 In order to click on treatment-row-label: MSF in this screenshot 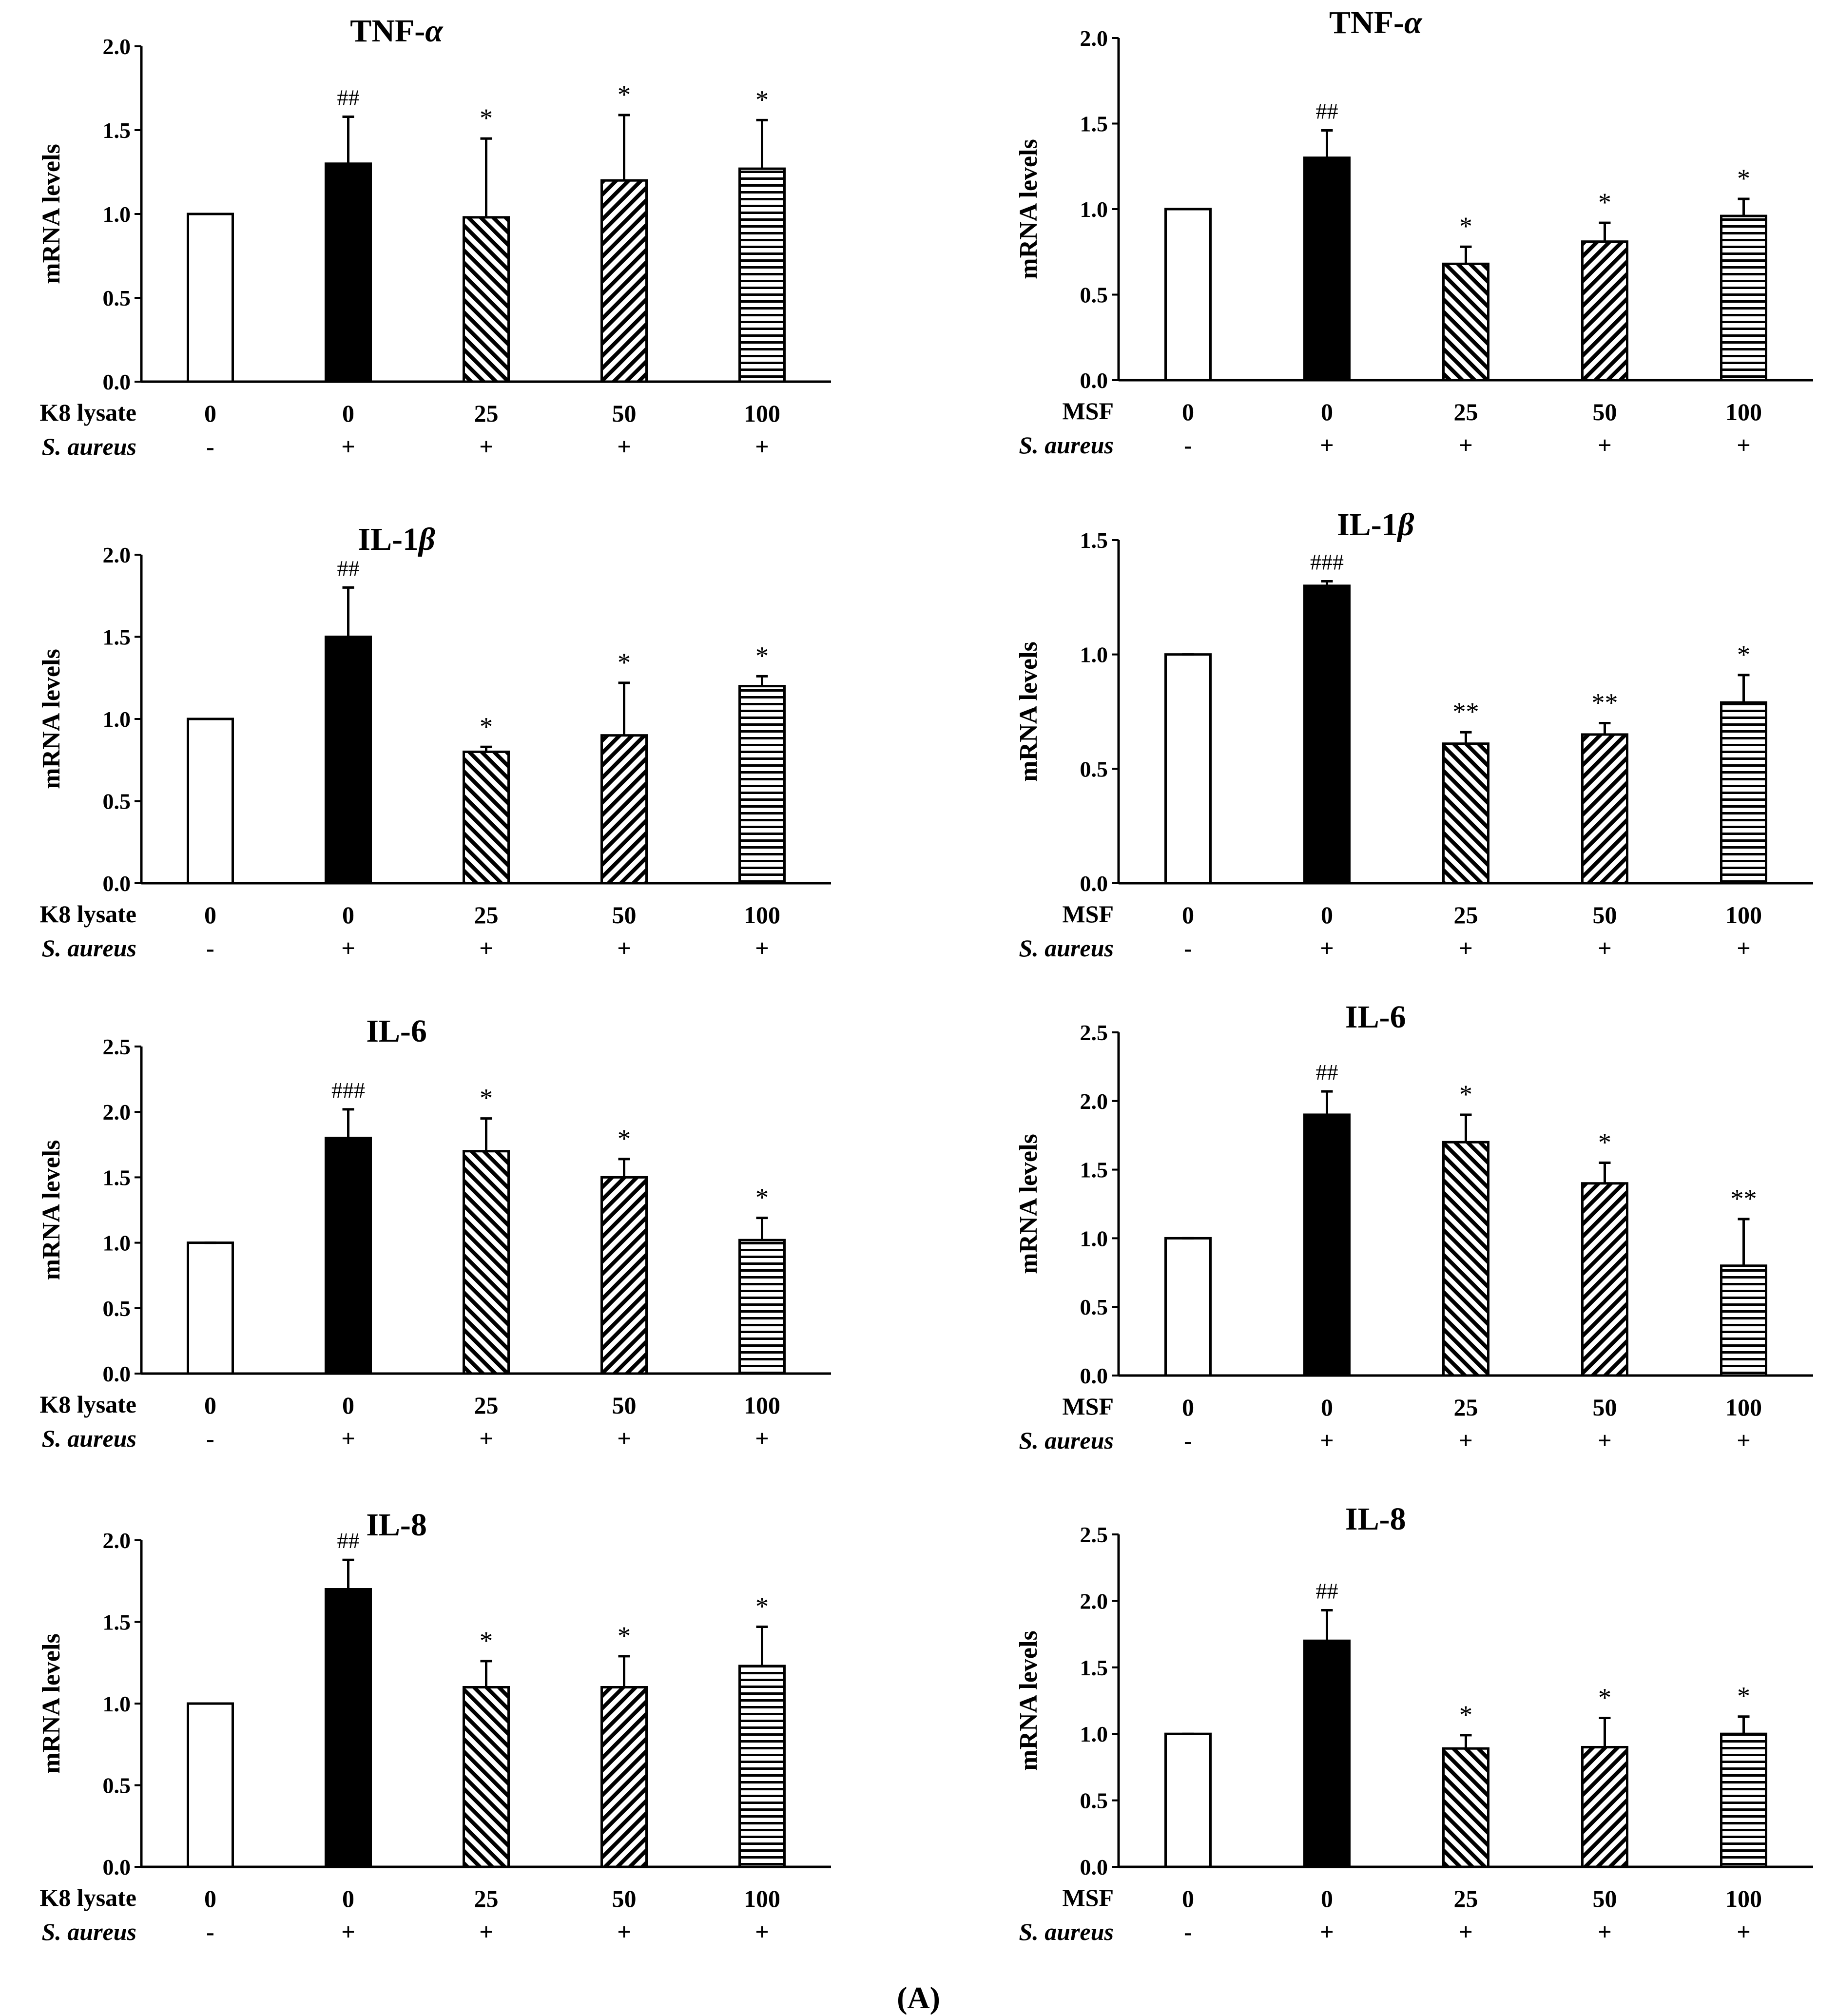, I will do `click(1088, 1897)`.